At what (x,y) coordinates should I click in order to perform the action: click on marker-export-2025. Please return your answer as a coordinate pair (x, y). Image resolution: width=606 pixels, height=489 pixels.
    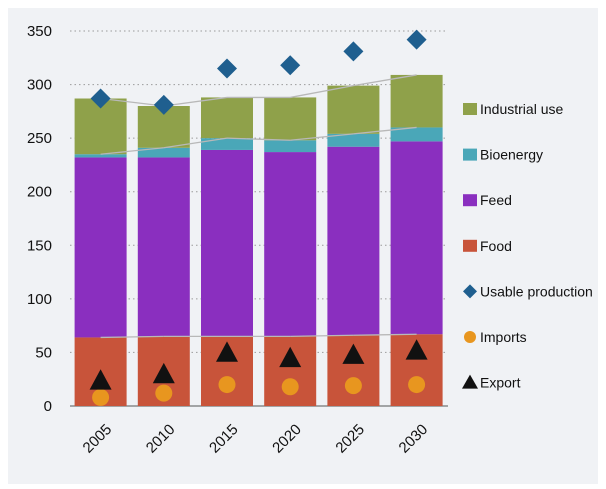
    Looking at the image, I should click on (353, 353).